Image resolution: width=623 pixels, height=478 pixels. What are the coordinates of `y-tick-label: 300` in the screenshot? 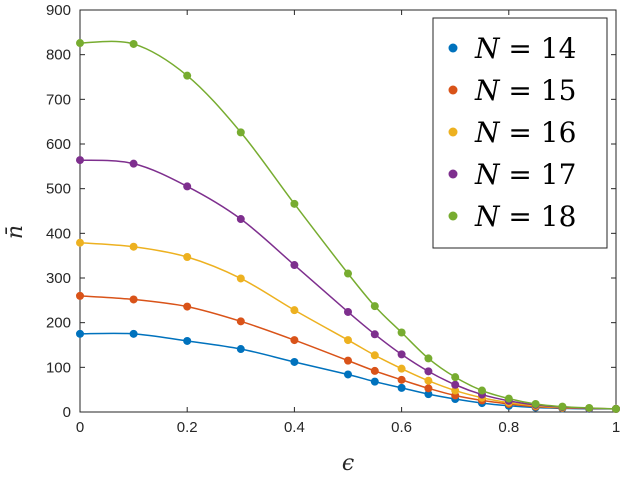 It's located at (58, 278).